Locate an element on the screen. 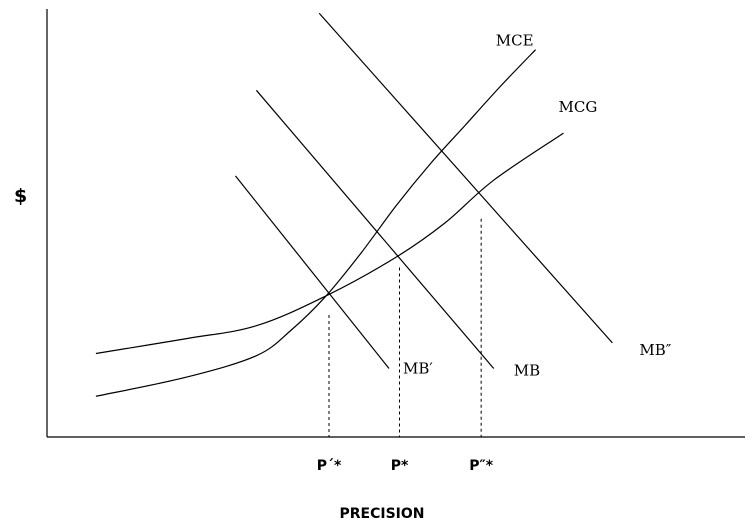 The image size is (756, 525). series-label-mb-double-prime: MB″ is located at coordinates (655, 350).